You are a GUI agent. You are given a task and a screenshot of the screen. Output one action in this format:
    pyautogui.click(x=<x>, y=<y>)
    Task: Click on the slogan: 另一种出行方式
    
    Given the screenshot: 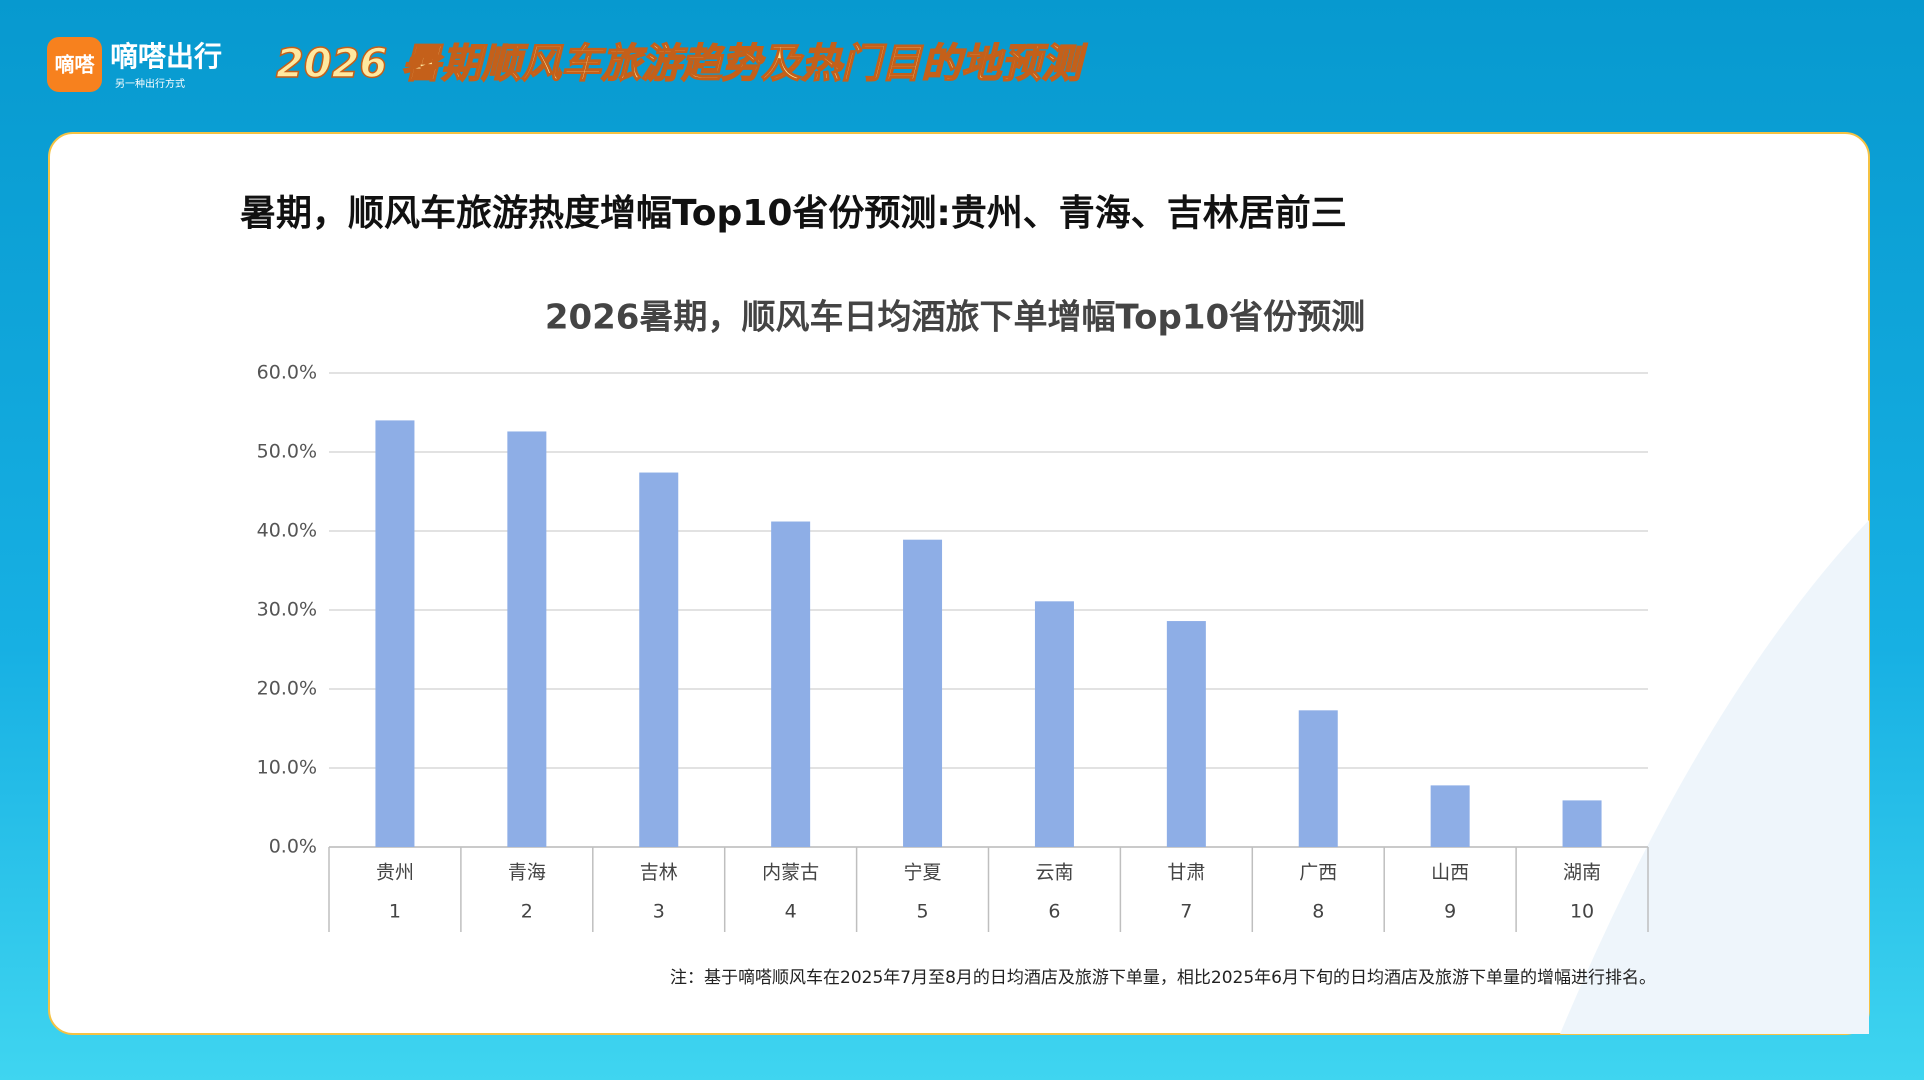 What is the action you would take?
    pyautogui.click(x=150, y=83)
    